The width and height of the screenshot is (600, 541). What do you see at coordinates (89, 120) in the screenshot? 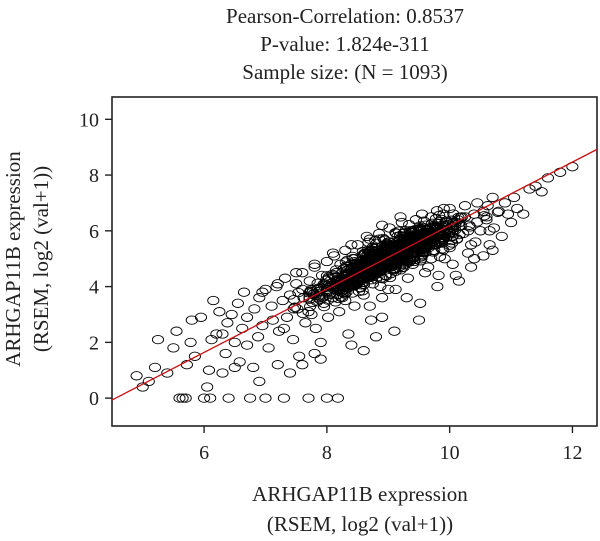
I see `y-tick-label: 10` at bounding box center [89, 120].